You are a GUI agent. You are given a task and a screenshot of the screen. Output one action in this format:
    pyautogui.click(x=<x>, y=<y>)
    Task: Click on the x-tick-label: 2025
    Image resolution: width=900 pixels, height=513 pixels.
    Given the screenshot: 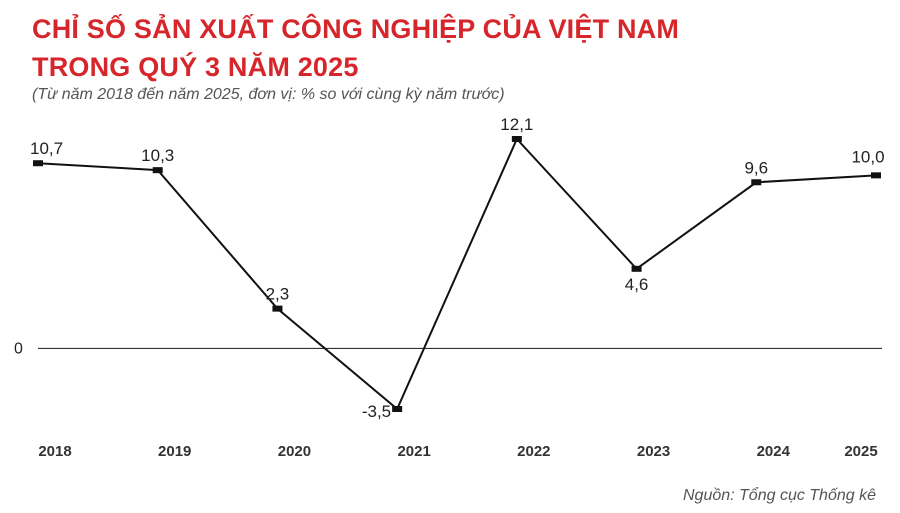 What is the action you would take?
    pyautogui.click(x=860, y=451)
    